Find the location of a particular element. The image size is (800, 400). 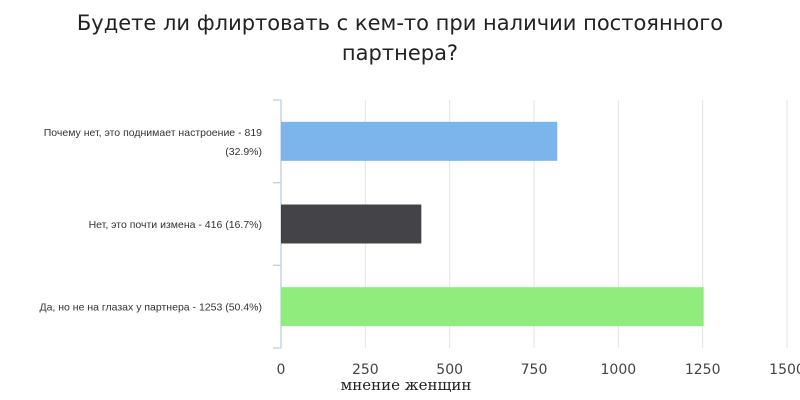

x-tick-label: 750 is located at coordinates (534, 370).